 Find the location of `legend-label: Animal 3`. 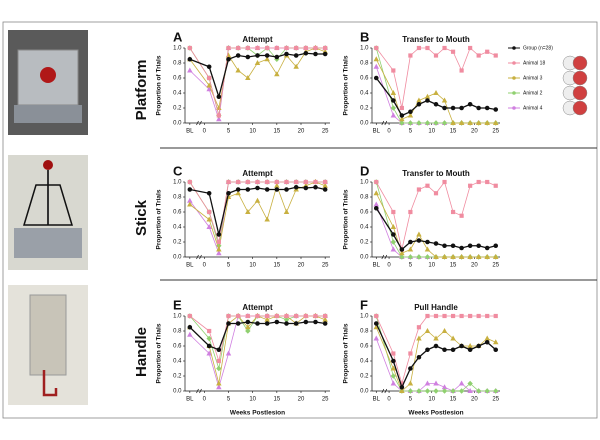

legend-label: Animal 3 is located at coordinates (533, 78).